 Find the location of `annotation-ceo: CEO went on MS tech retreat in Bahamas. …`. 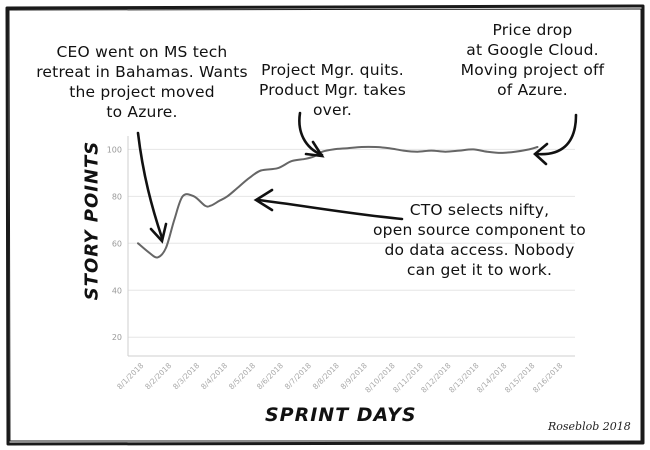

annotation-ceo: CEO went on MS tech retreat in Bahamas. … is located at coordinates (142, 82).